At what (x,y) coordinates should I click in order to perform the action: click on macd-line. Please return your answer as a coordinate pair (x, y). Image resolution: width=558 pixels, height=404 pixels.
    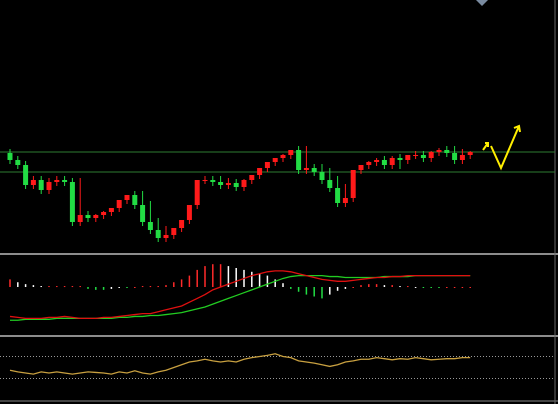
    Looking at the image, I should click on (240, 294).